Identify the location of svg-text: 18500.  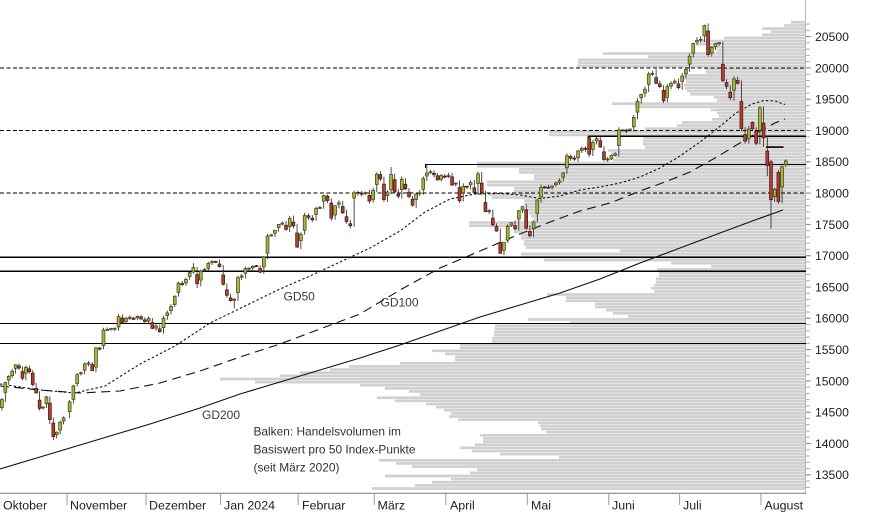
(832, 162).